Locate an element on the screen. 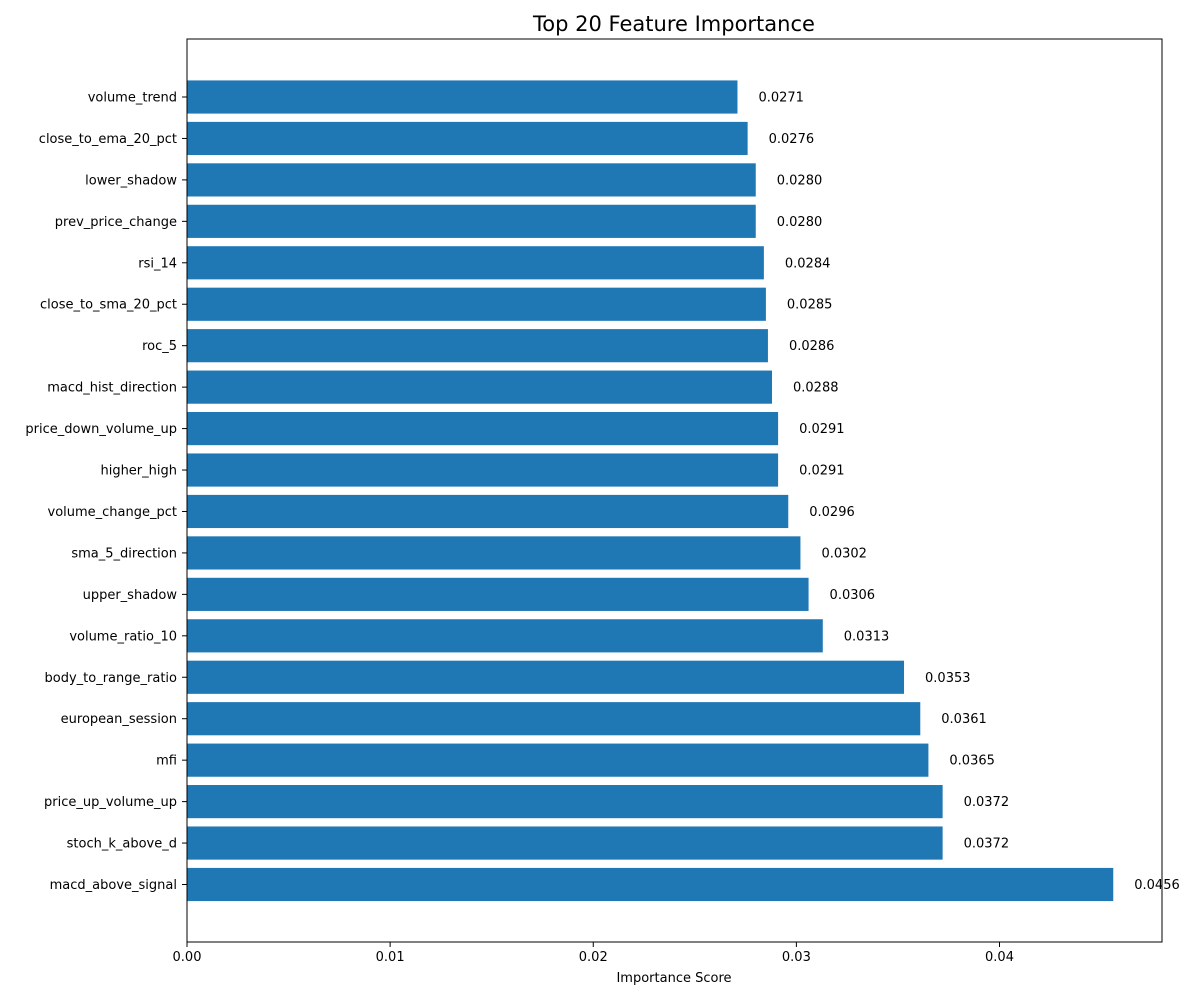 The width and height of the screenshot is (1200, 1000). y-tick-label-roc-5: roc_5 is located at coordinates (159, 346).